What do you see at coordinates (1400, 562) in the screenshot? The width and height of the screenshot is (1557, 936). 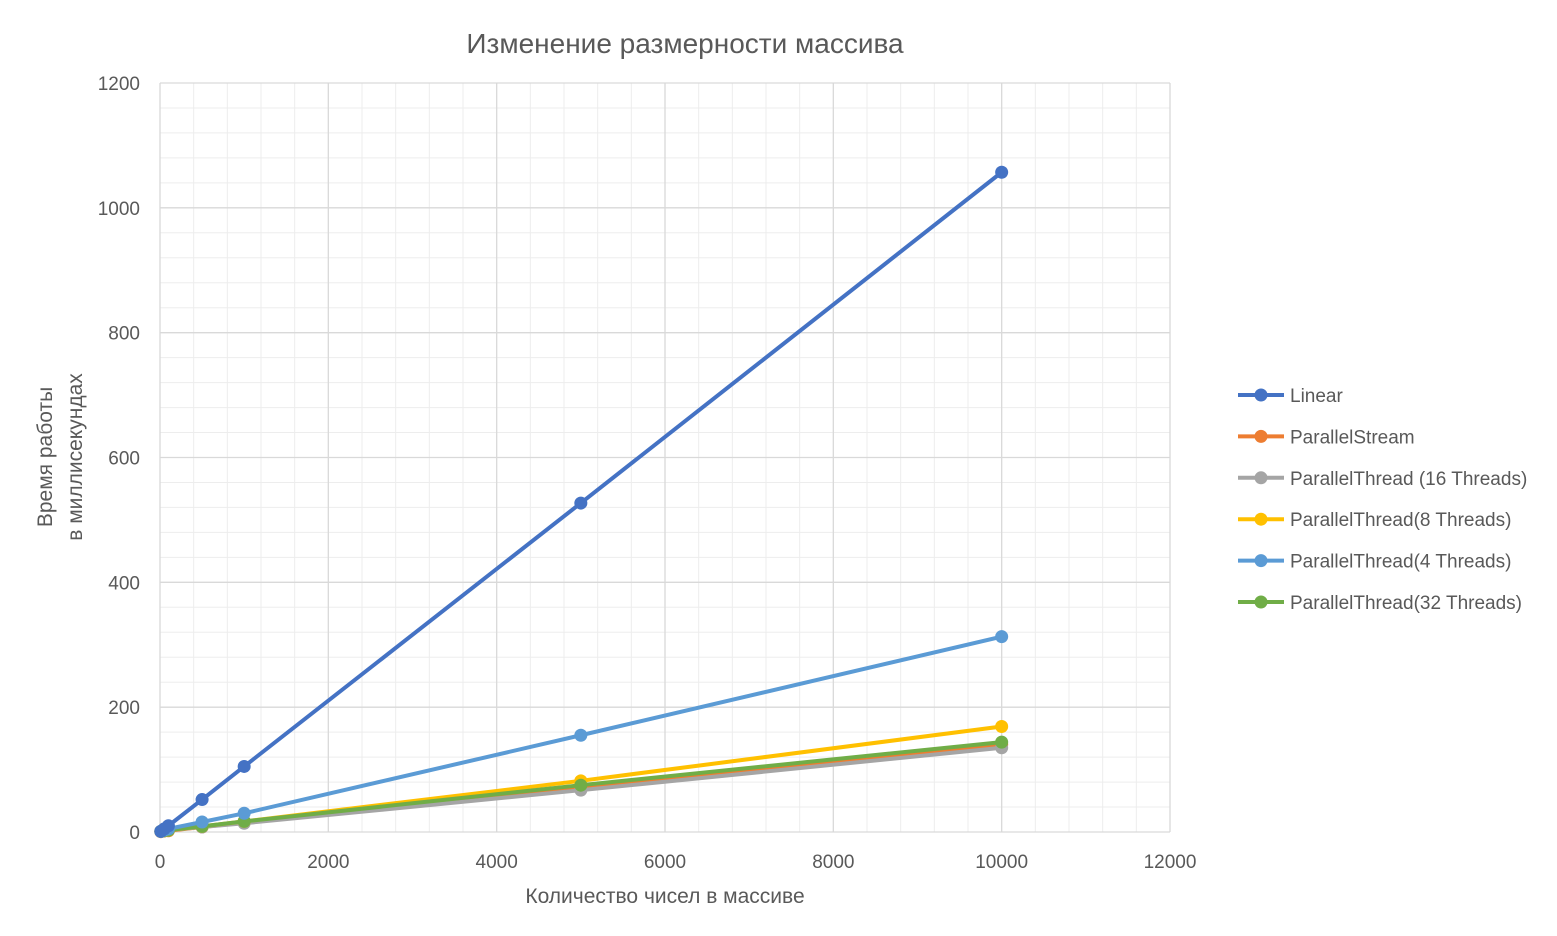 I see `legend-label: ParallelThread(4 Threads)` at bounding box center [1400, 562].